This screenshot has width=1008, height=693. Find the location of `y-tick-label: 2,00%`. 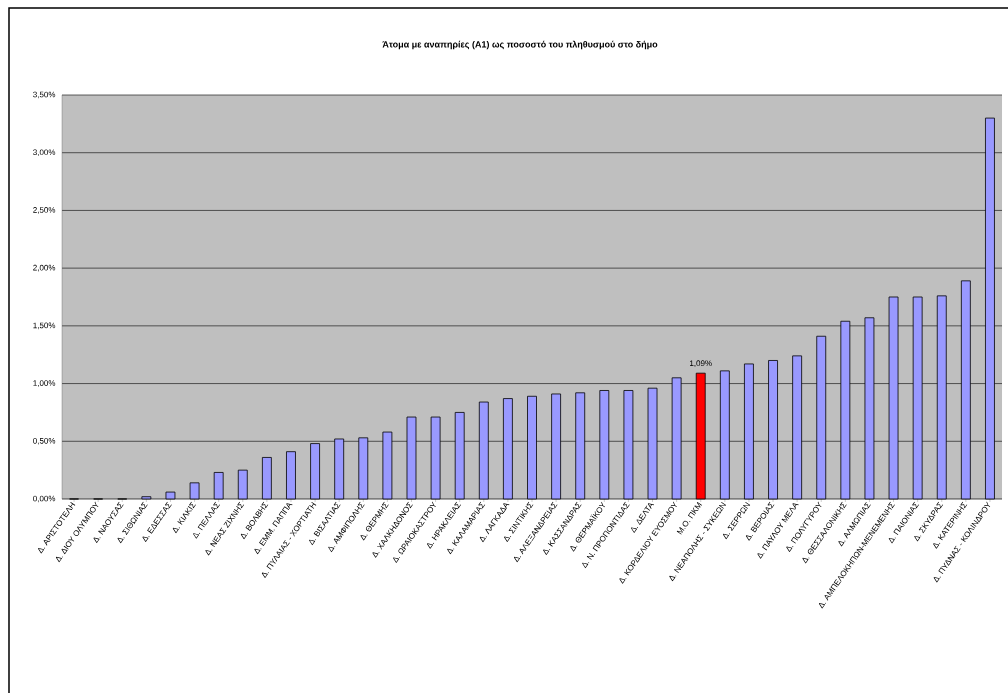

y-tick-label: 2,00% is located at coordinates (44, 268).